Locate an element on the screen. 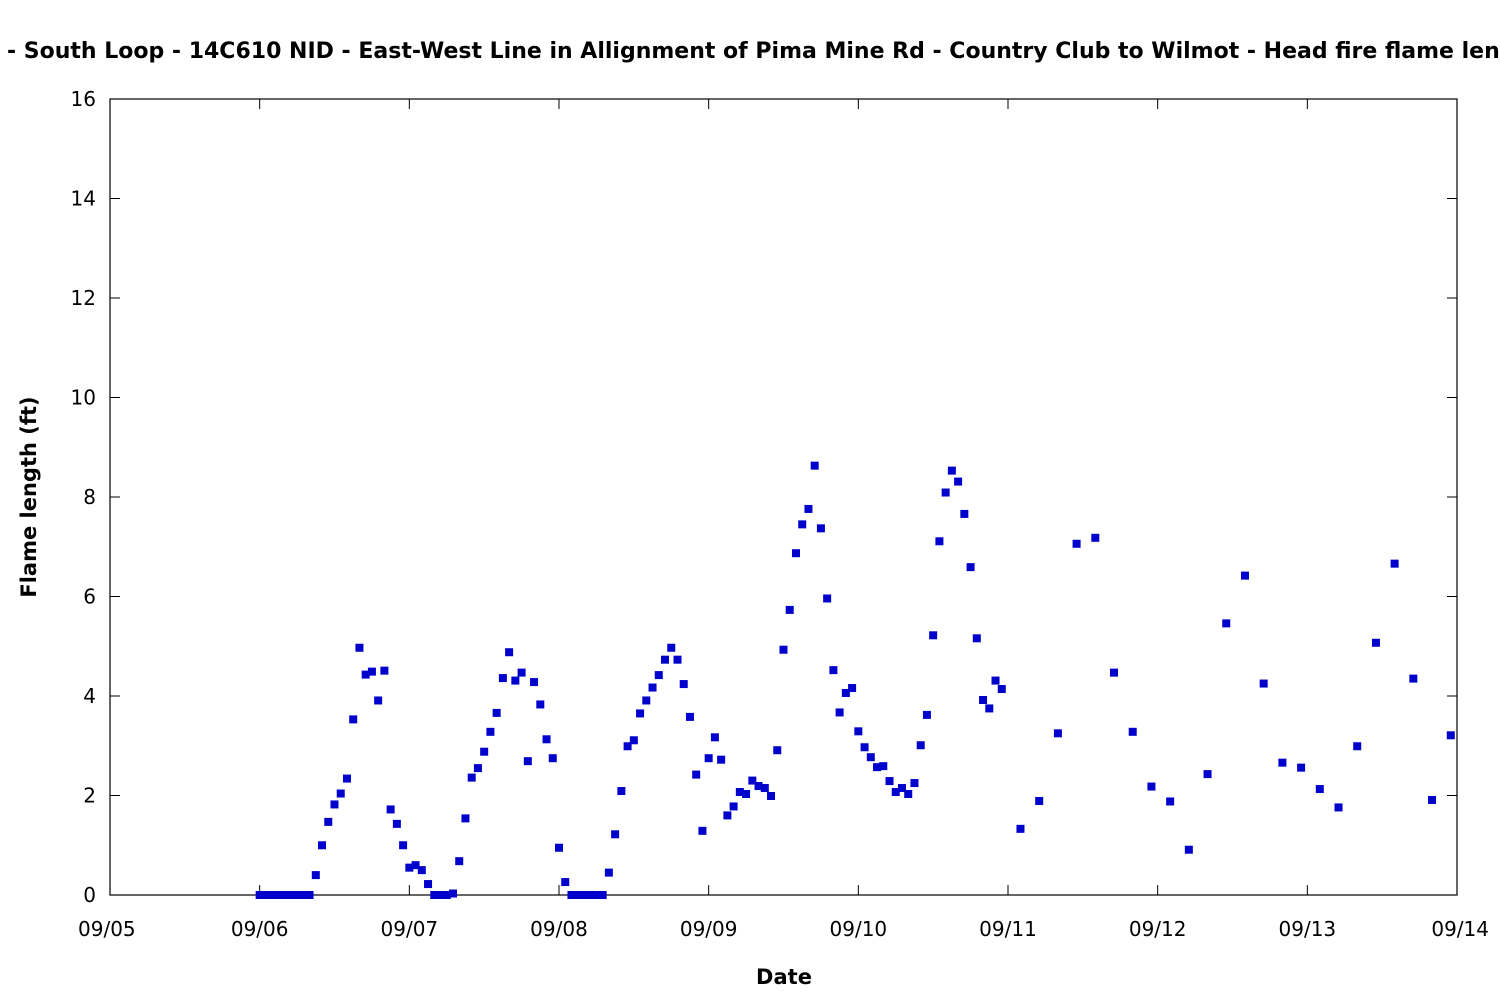 This screenshot has height=1000, width=1500. x-tick-label: 09/06 is located at coordinates (260, 929).